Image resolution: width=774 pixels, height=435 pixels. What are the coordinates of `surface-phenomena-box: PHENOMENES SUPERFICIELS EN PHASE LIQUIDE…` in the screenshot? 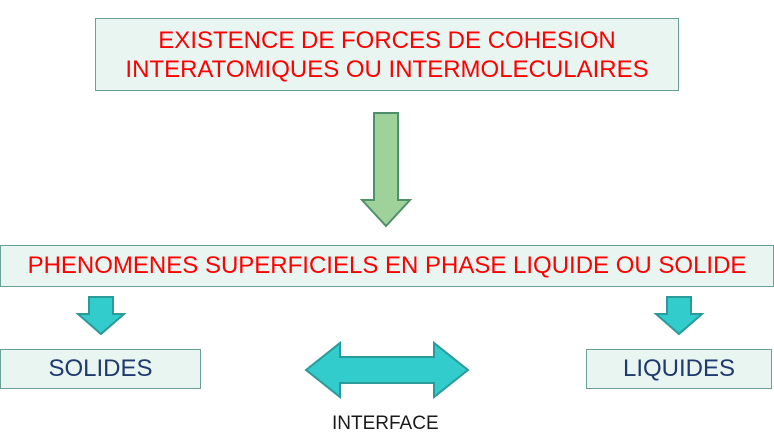 It's located at (387, 266).